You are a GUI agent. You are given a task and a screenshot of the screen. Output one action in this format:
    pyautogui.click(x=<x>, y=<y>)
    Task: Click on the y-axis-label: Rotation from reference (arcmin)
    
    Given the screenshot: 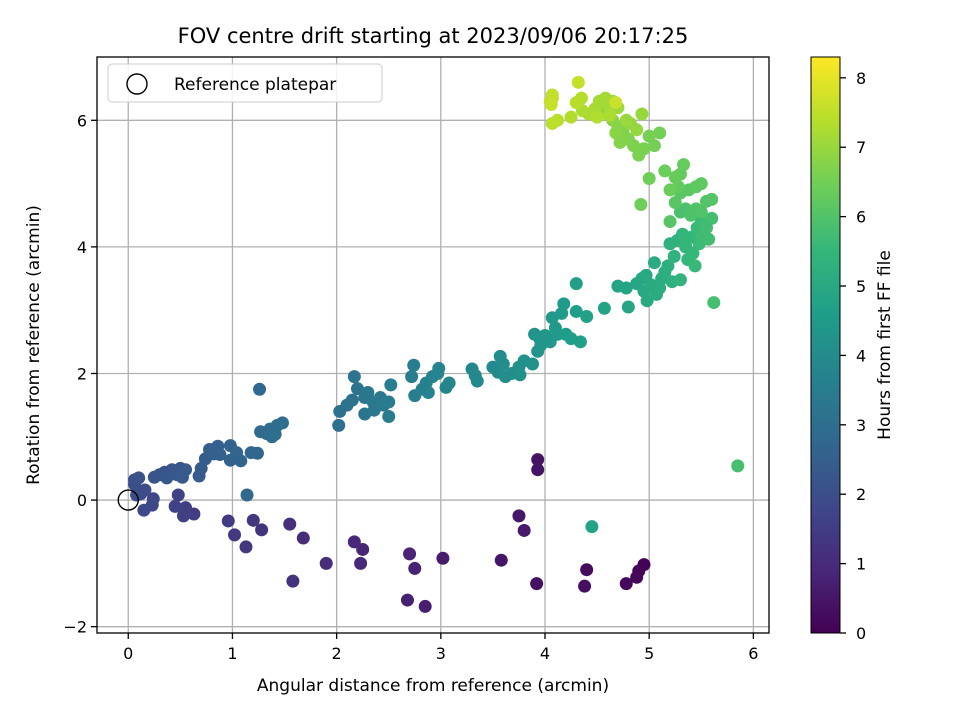 What is the action you would take?
    pyautogui.click(x=34, y=345)
    